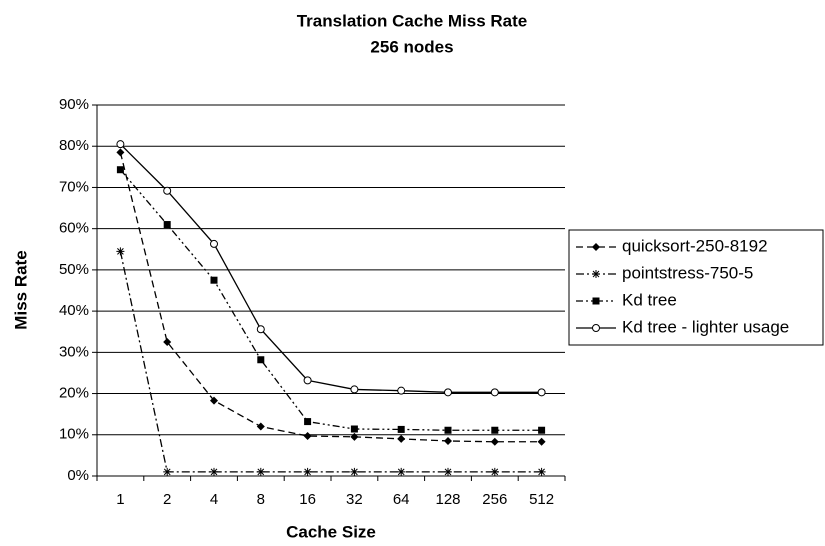 This screenshot has height=546, width=825. Describe the element at coordinates (261, 499) in the screenshot. I see `x-tick-label: 8` at that location.